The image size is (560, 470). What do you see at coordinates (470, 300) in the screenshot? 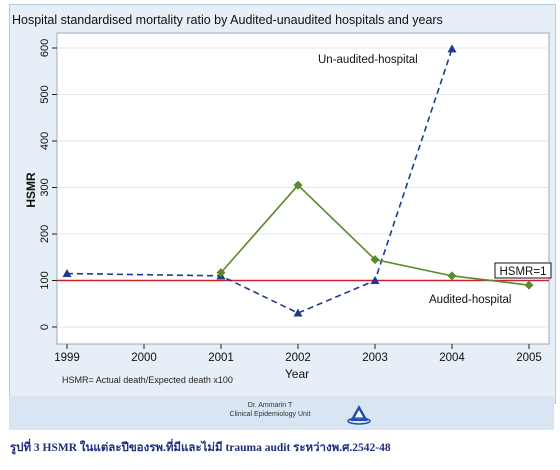
I see `series-label-audited: Audited-hospital` at bounding box center [470, 300].